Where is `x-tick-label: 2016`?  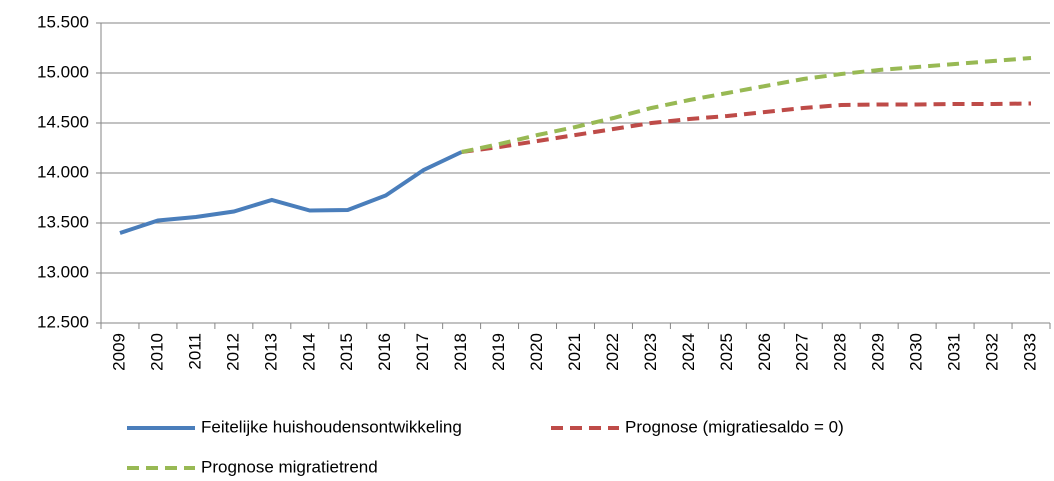 x-tick-label: 2016 is located at coordinates (384, 352).